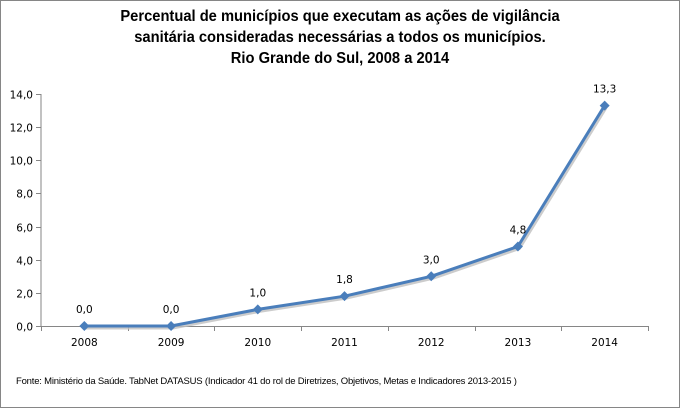  What do you see at coordinates (21, 96) in the screenshot?
I see `y-tick-label: 14,0` at bounding box center [21, 96].